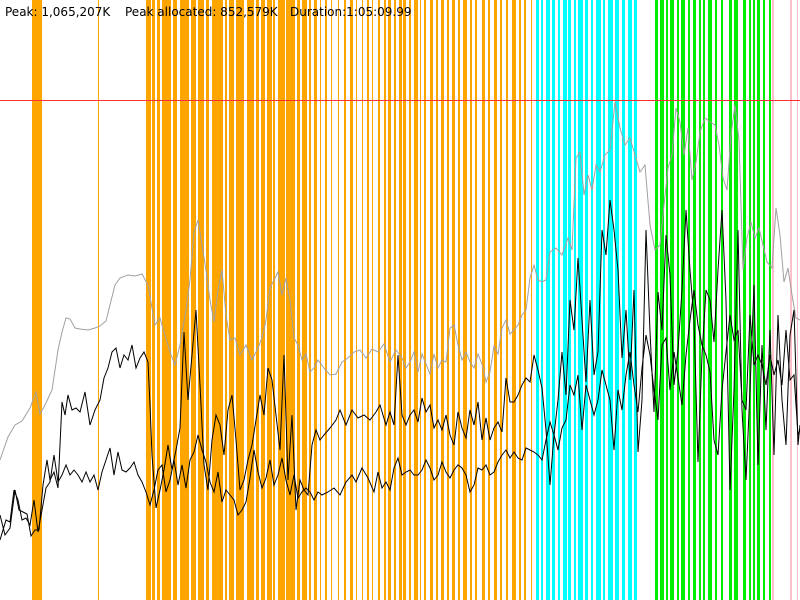 Image resolution: width=800 pixels, height=600 pixels. Describe the element at coordinates (58, 12) in the screenshot. I see `peak-label: Peak: 1,065,207K` at that location.